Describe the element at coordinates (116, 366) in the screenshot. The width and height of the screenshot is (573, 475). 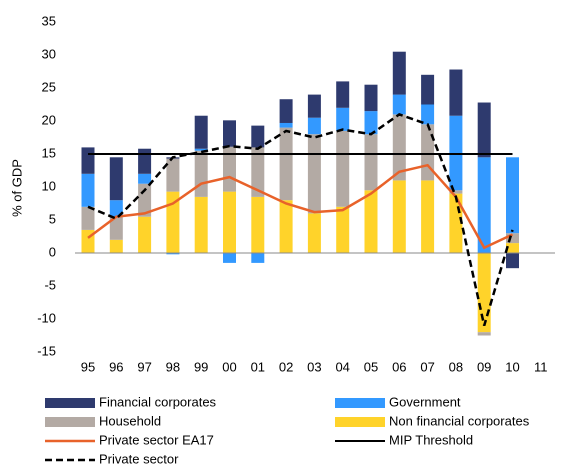
I see `x-tick-label: 96` at that location.